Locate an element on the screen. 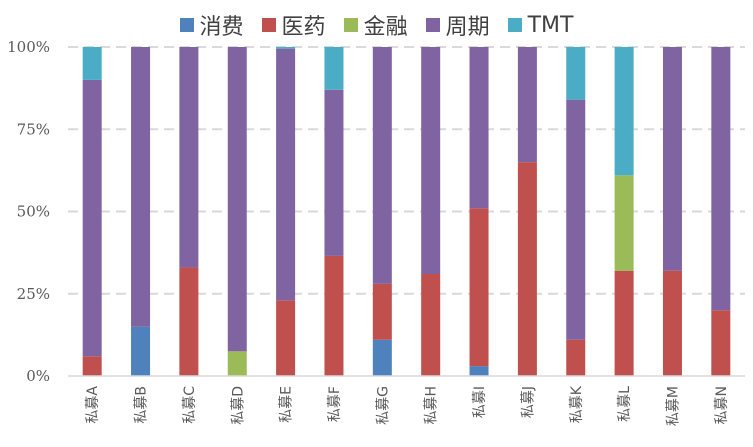 The width and height of the screenshot is (753, 447). legend-label-tmt: TMT is located at coordinates (550, 25).